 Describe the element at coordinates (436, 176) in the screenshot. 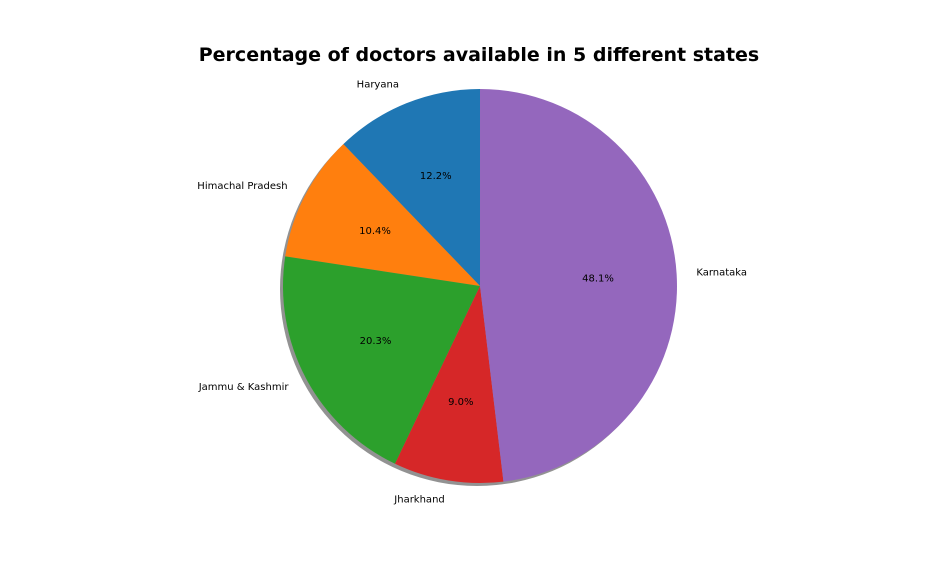

I see `slice-percent-label: 12.2%` at that location.